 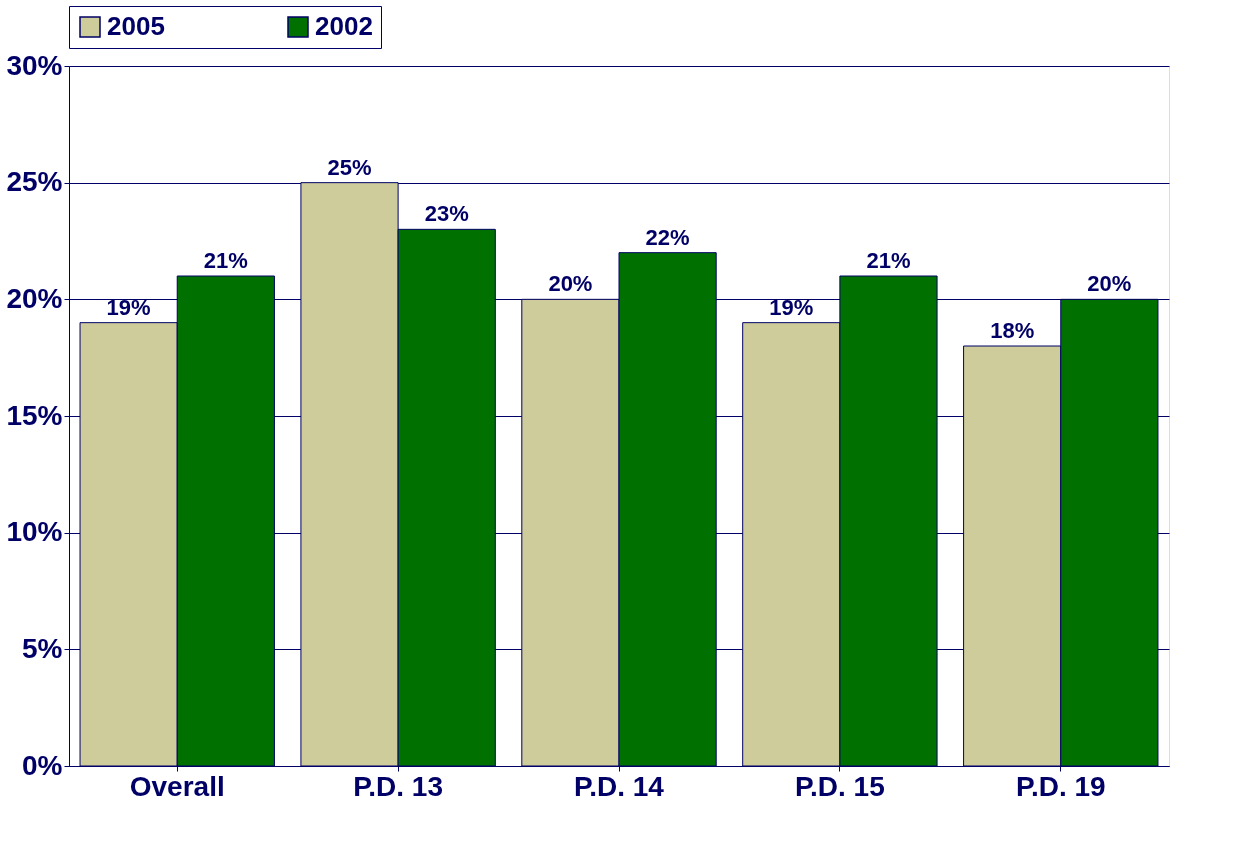 What do you see at coordinates (349, 167) in the screenshot?
I see `text: 25%` at bounding box center [349, 167].